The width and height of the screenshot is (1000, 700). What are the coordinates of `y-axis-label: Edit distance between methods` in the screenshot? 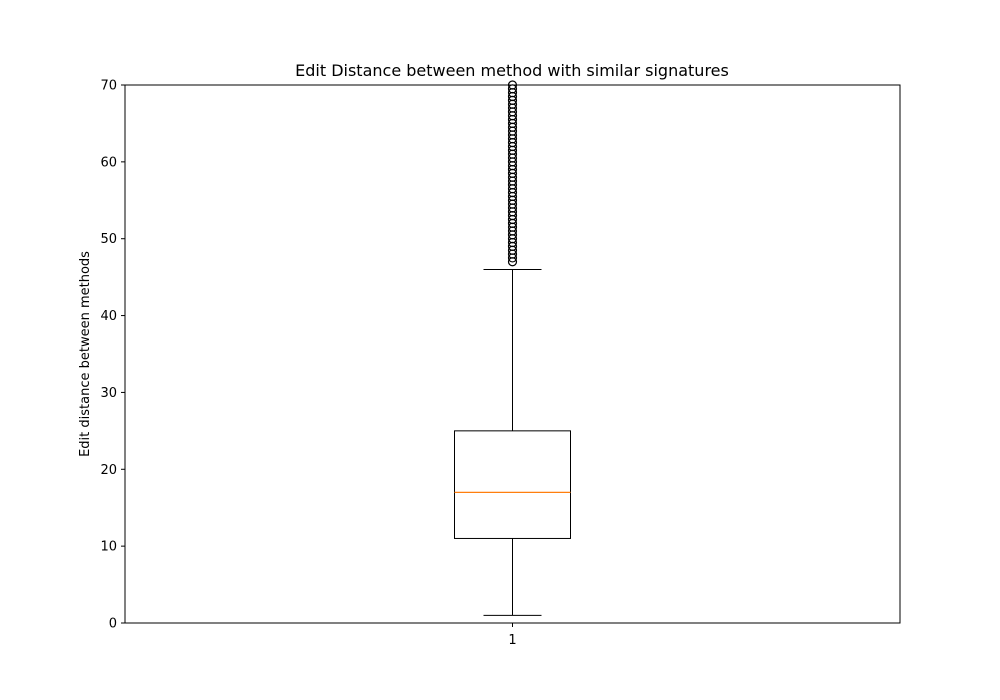 It's located at (85, 354).